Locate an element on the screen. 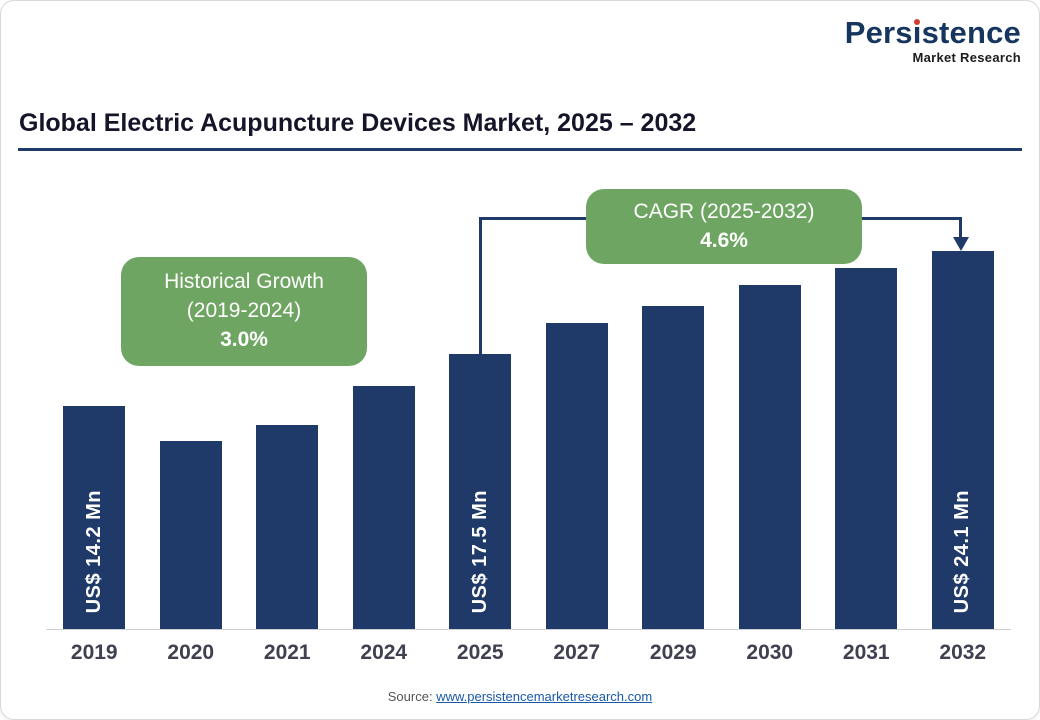 This screenshot has height=720, width=1040. bar-value-label-2019: US$ 14.2 Mn is located at coordinates (93, 551).